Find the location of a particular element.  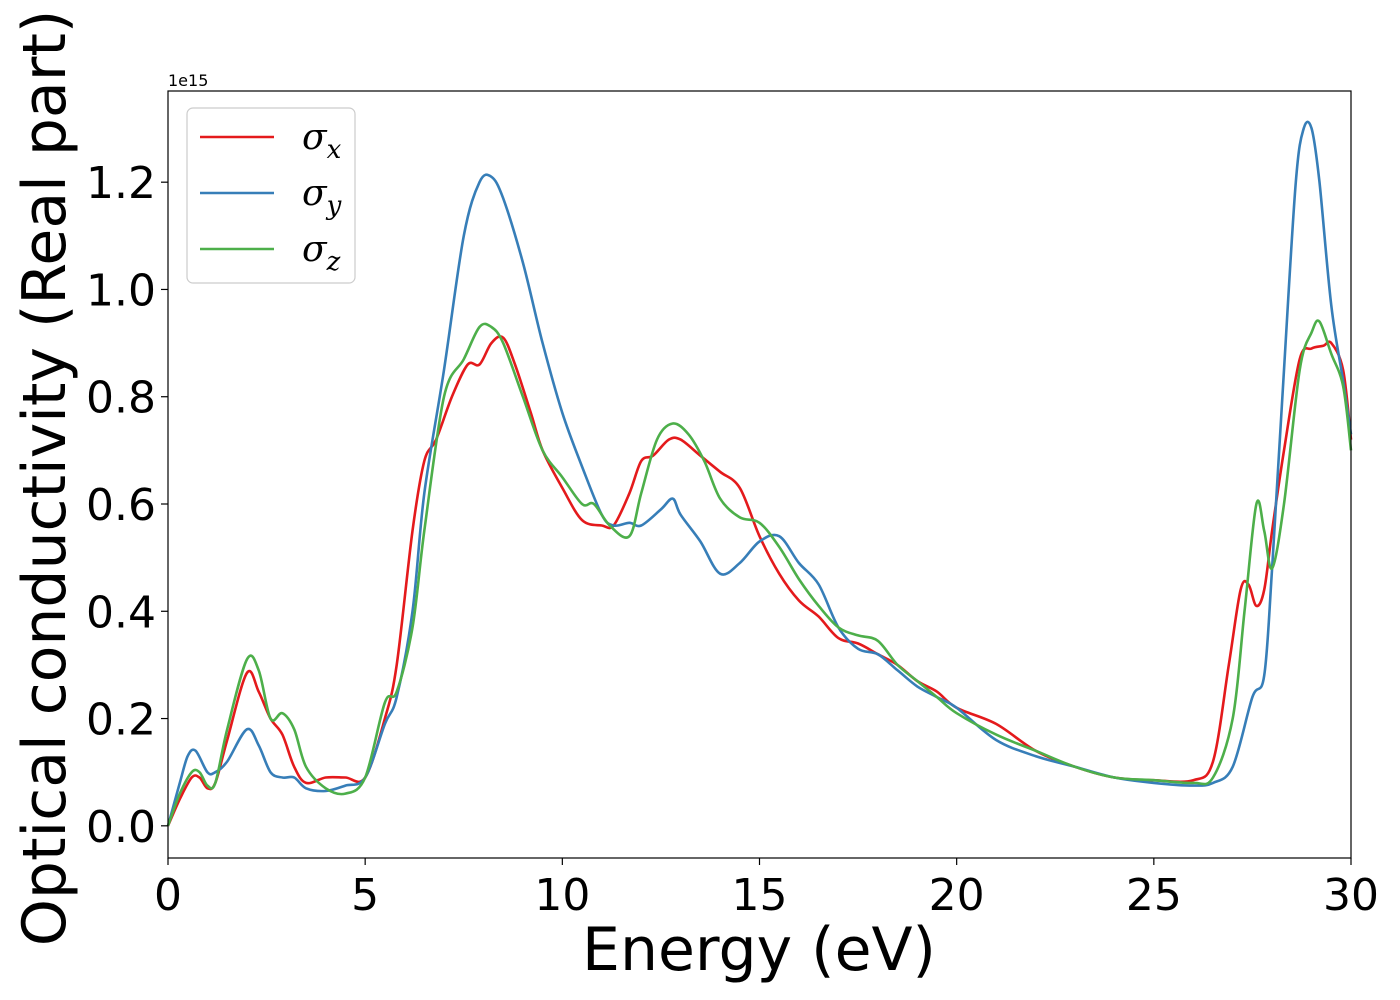

x-tick-label: 30 is located at coordinates (1351, 895).